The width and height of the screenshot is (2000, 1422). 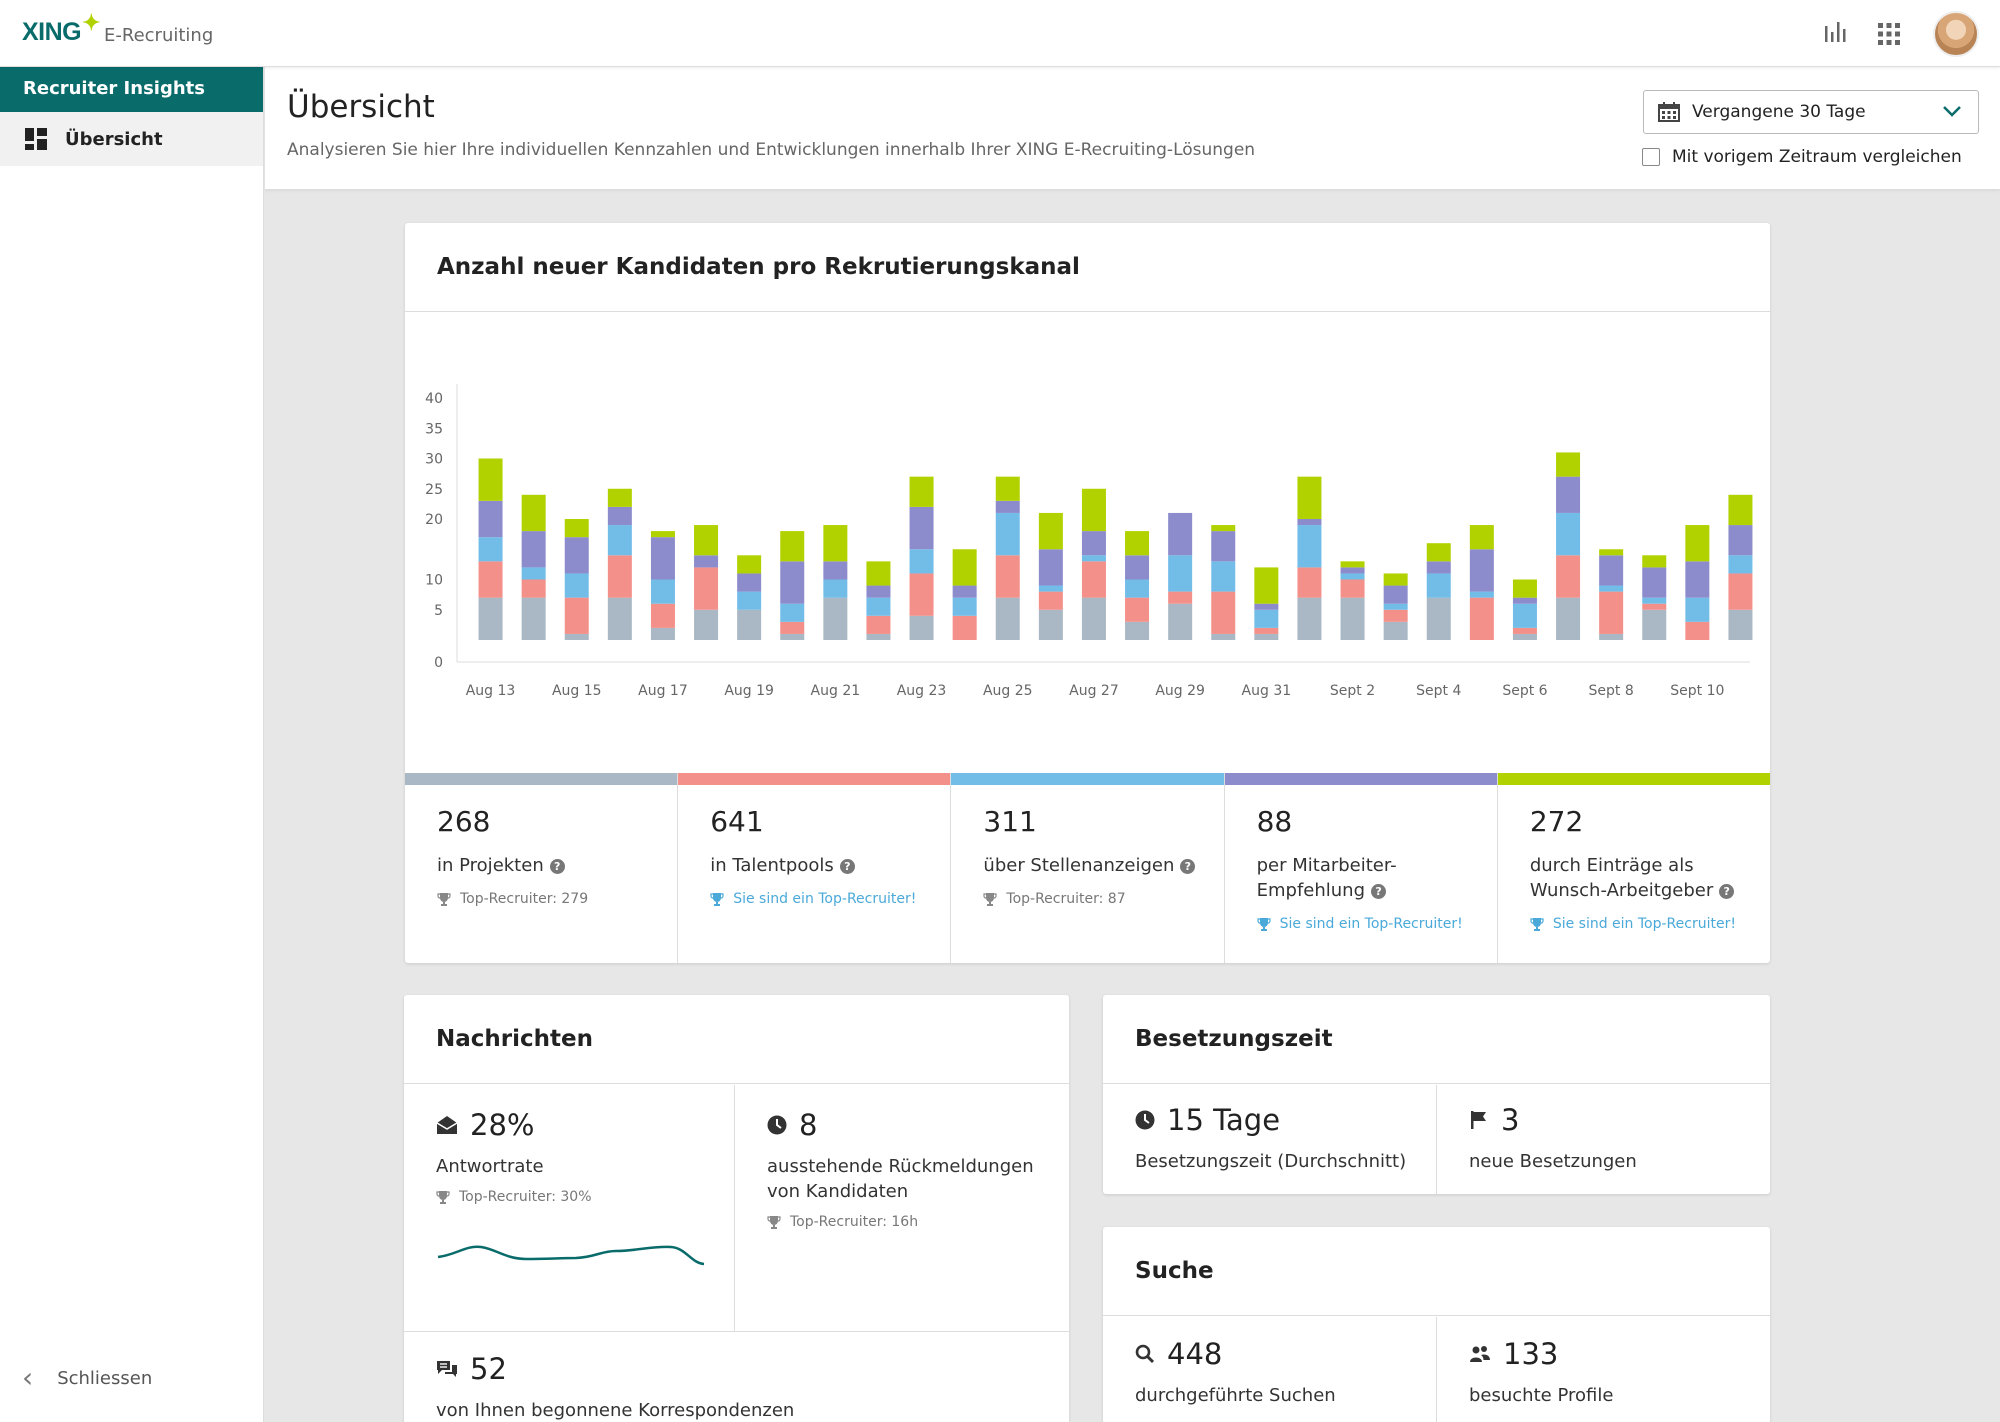 I want to click on app-grid-icon, so click(x=1889, y=34).